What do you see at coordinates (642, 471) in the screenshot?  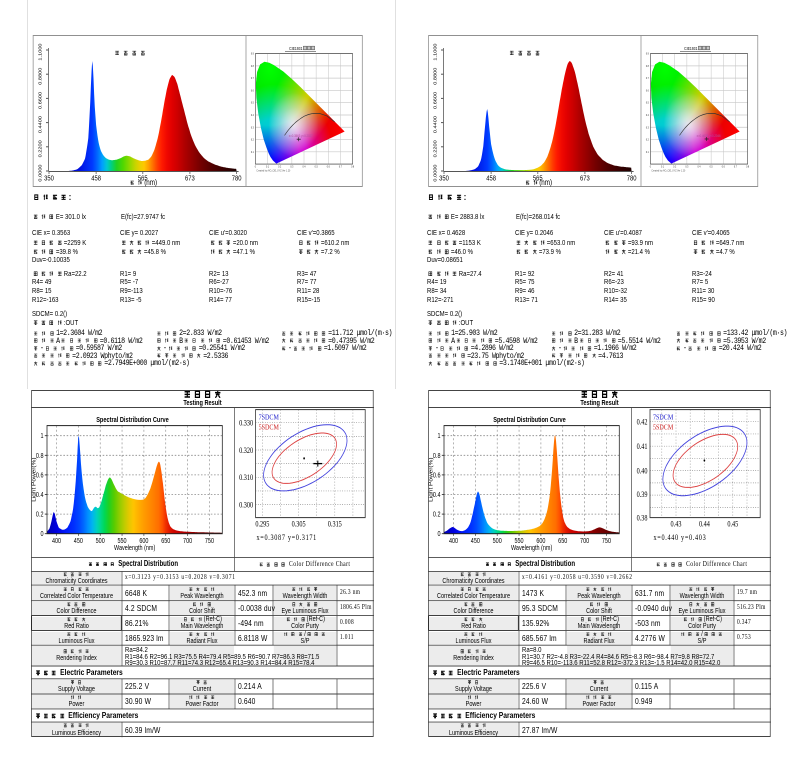 I see `svg-text: 0.40` at bounding box center [642, 471].